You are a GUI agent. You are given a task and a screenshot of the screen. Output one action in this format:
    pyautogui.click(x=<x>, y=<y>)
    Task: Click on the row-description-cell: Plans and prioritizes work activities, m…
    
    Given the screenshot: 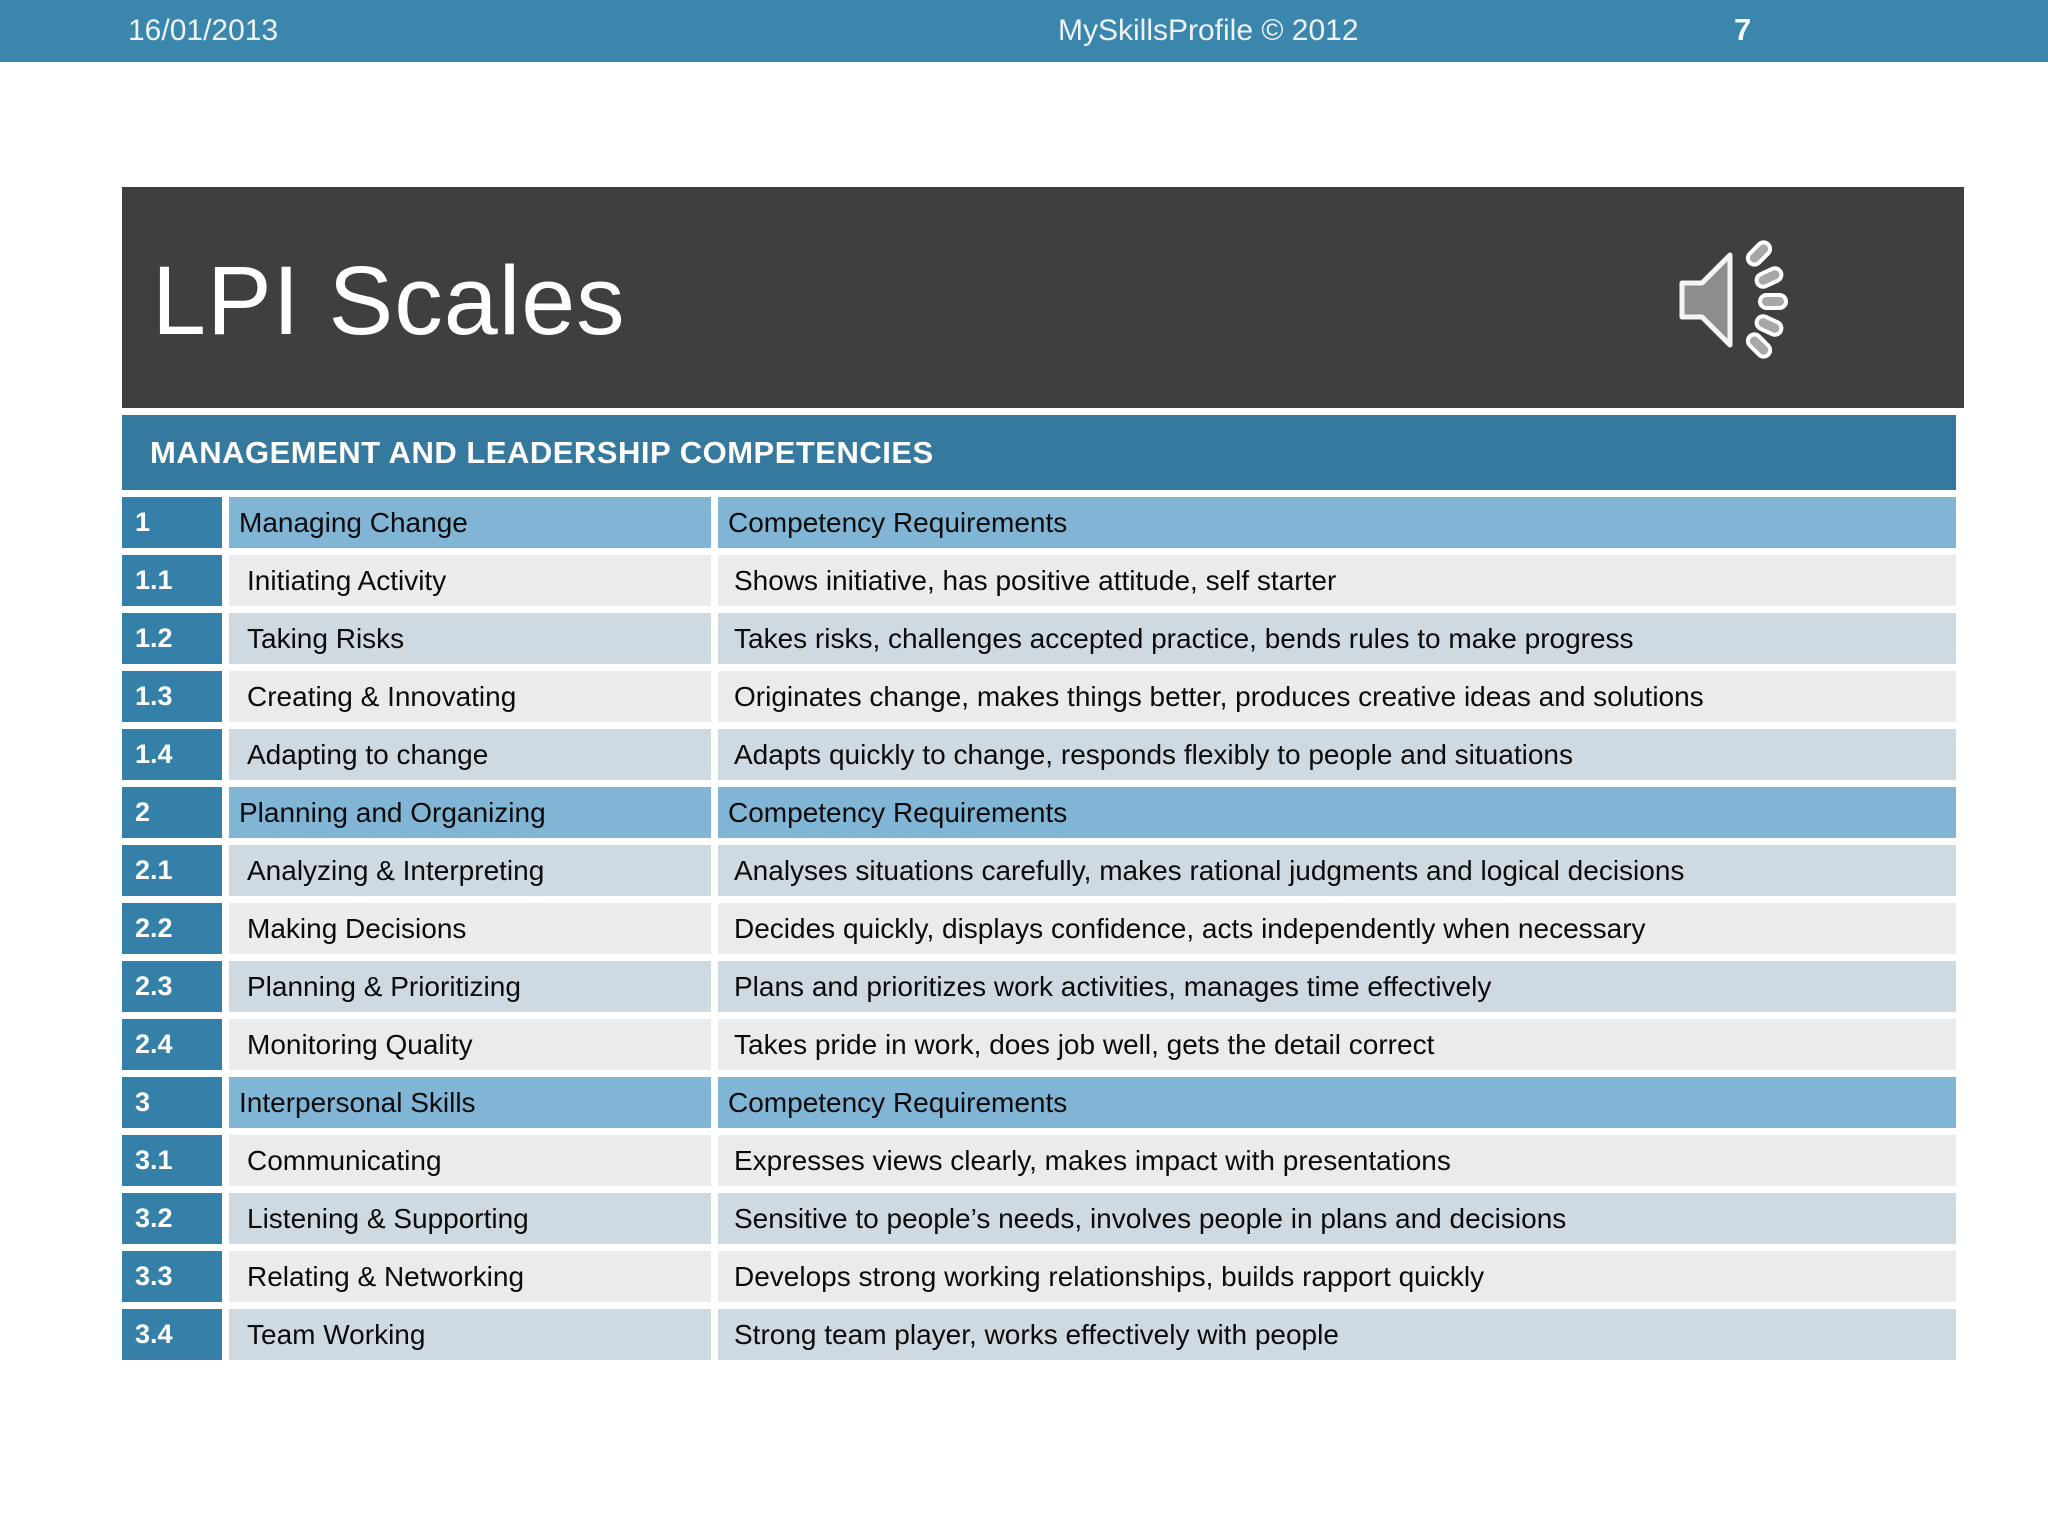 What is the action you would take?
    pyautogui.click(x=1337, y=986)
    